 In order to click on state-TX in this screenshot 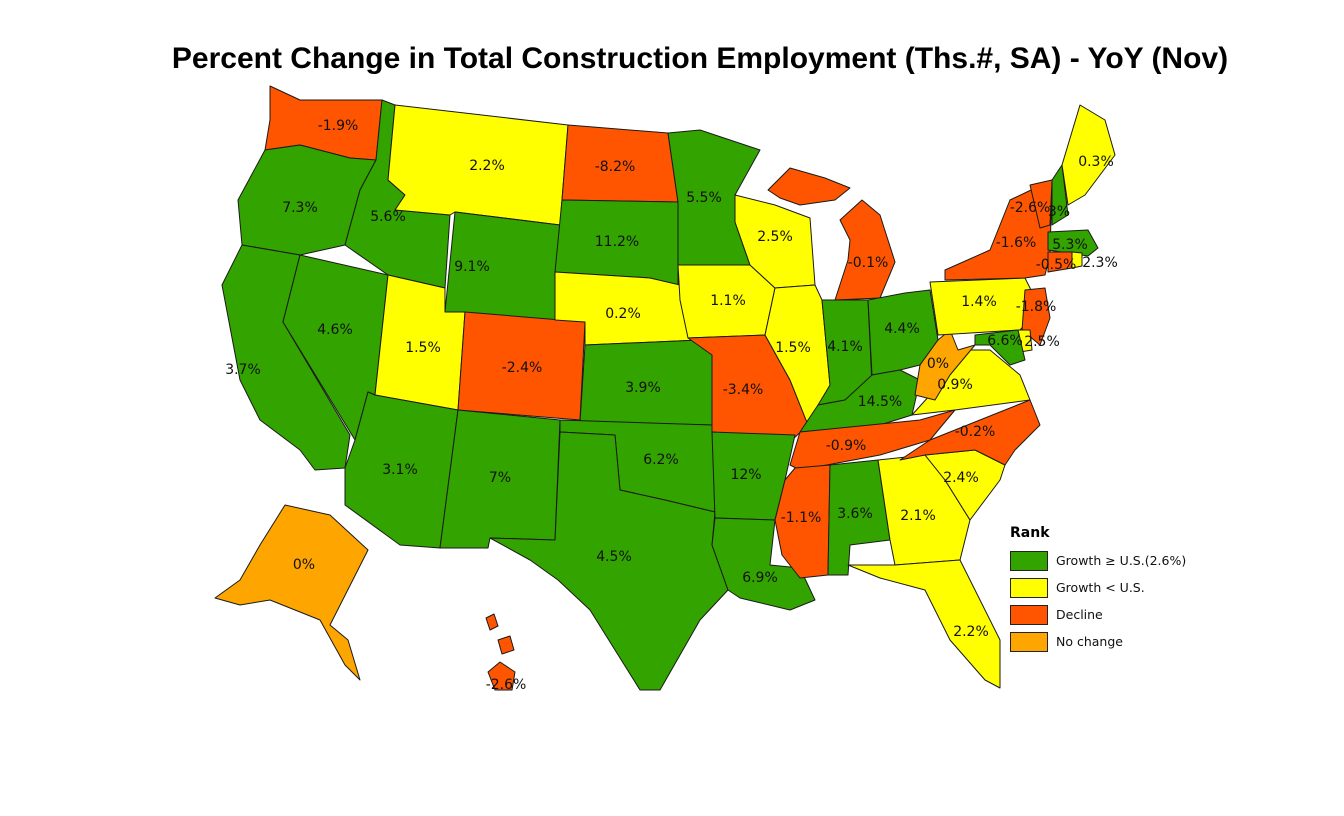, I will do `click(609, 561)`.